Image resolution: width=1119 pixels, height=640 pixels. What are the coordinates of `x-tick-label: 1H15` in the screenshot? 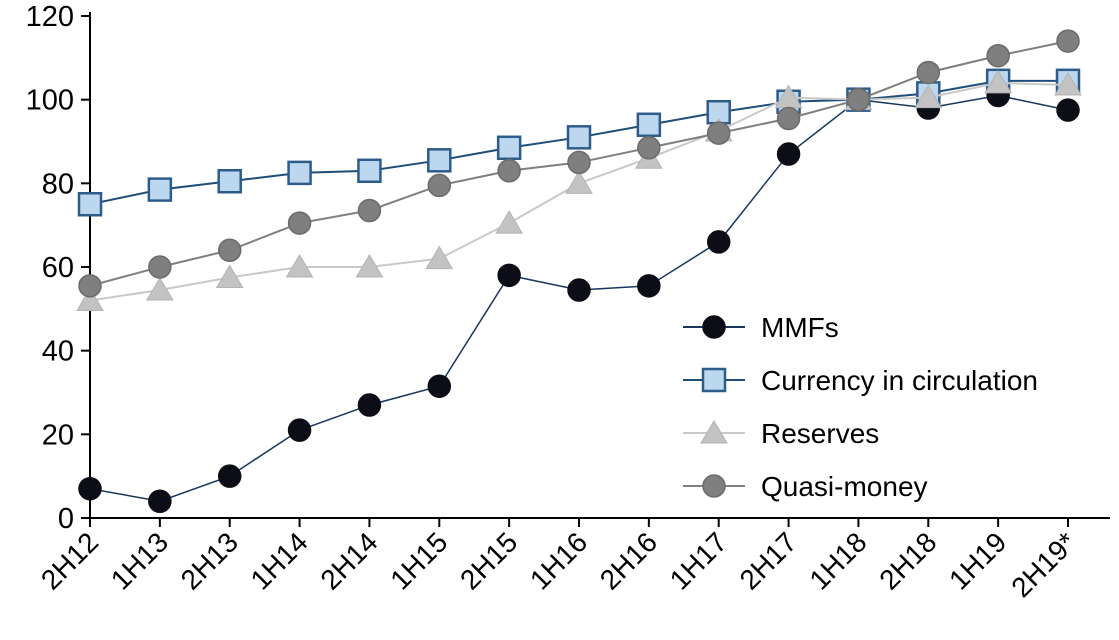 It's located at (418, 560).